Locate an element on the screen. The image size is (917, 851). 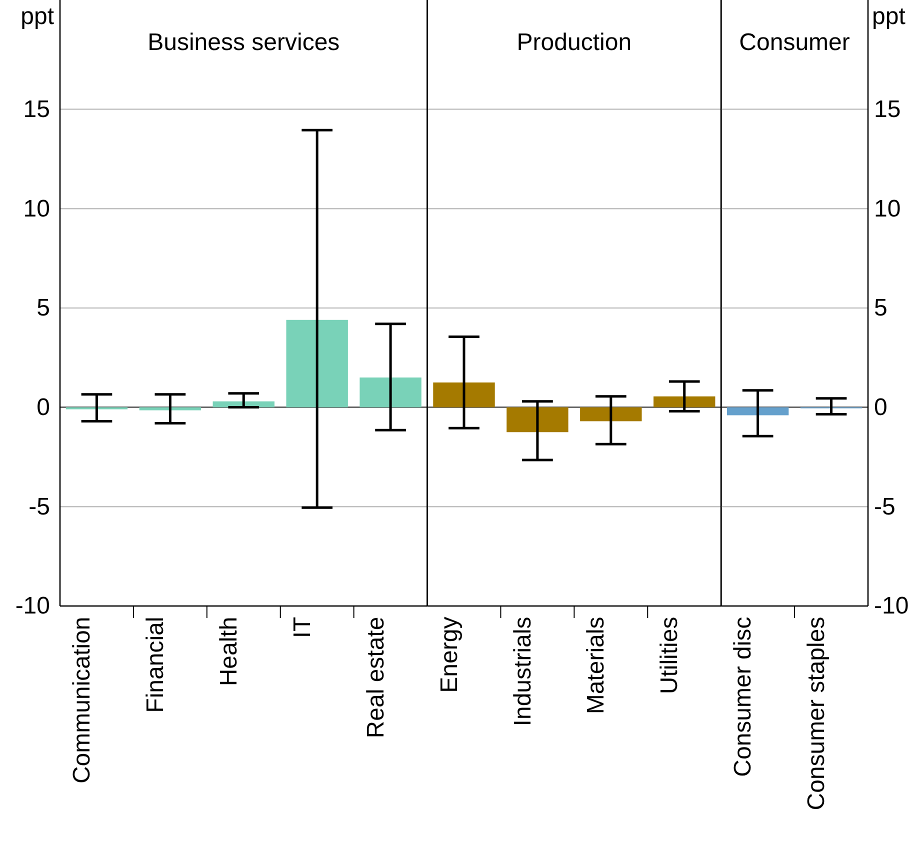
y2-tick-label: 5 is located at coordinates (881, 308).